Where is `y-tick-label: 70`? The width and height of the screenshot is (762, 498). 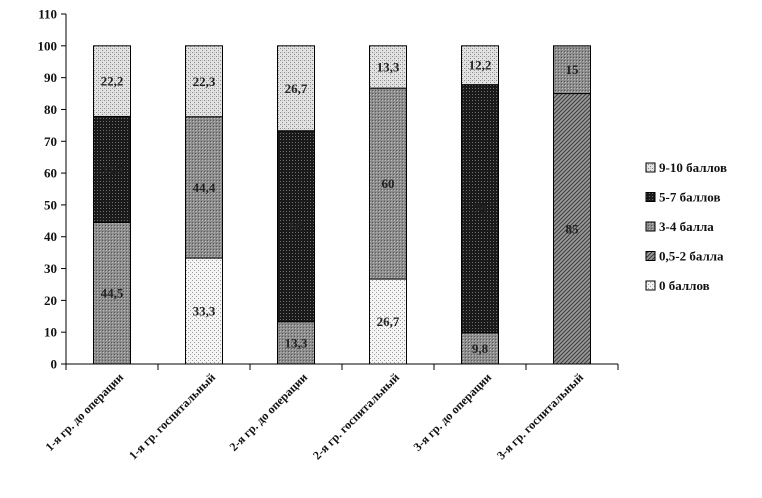 y-tick-label: 70 is located at coordinates (50, 141).